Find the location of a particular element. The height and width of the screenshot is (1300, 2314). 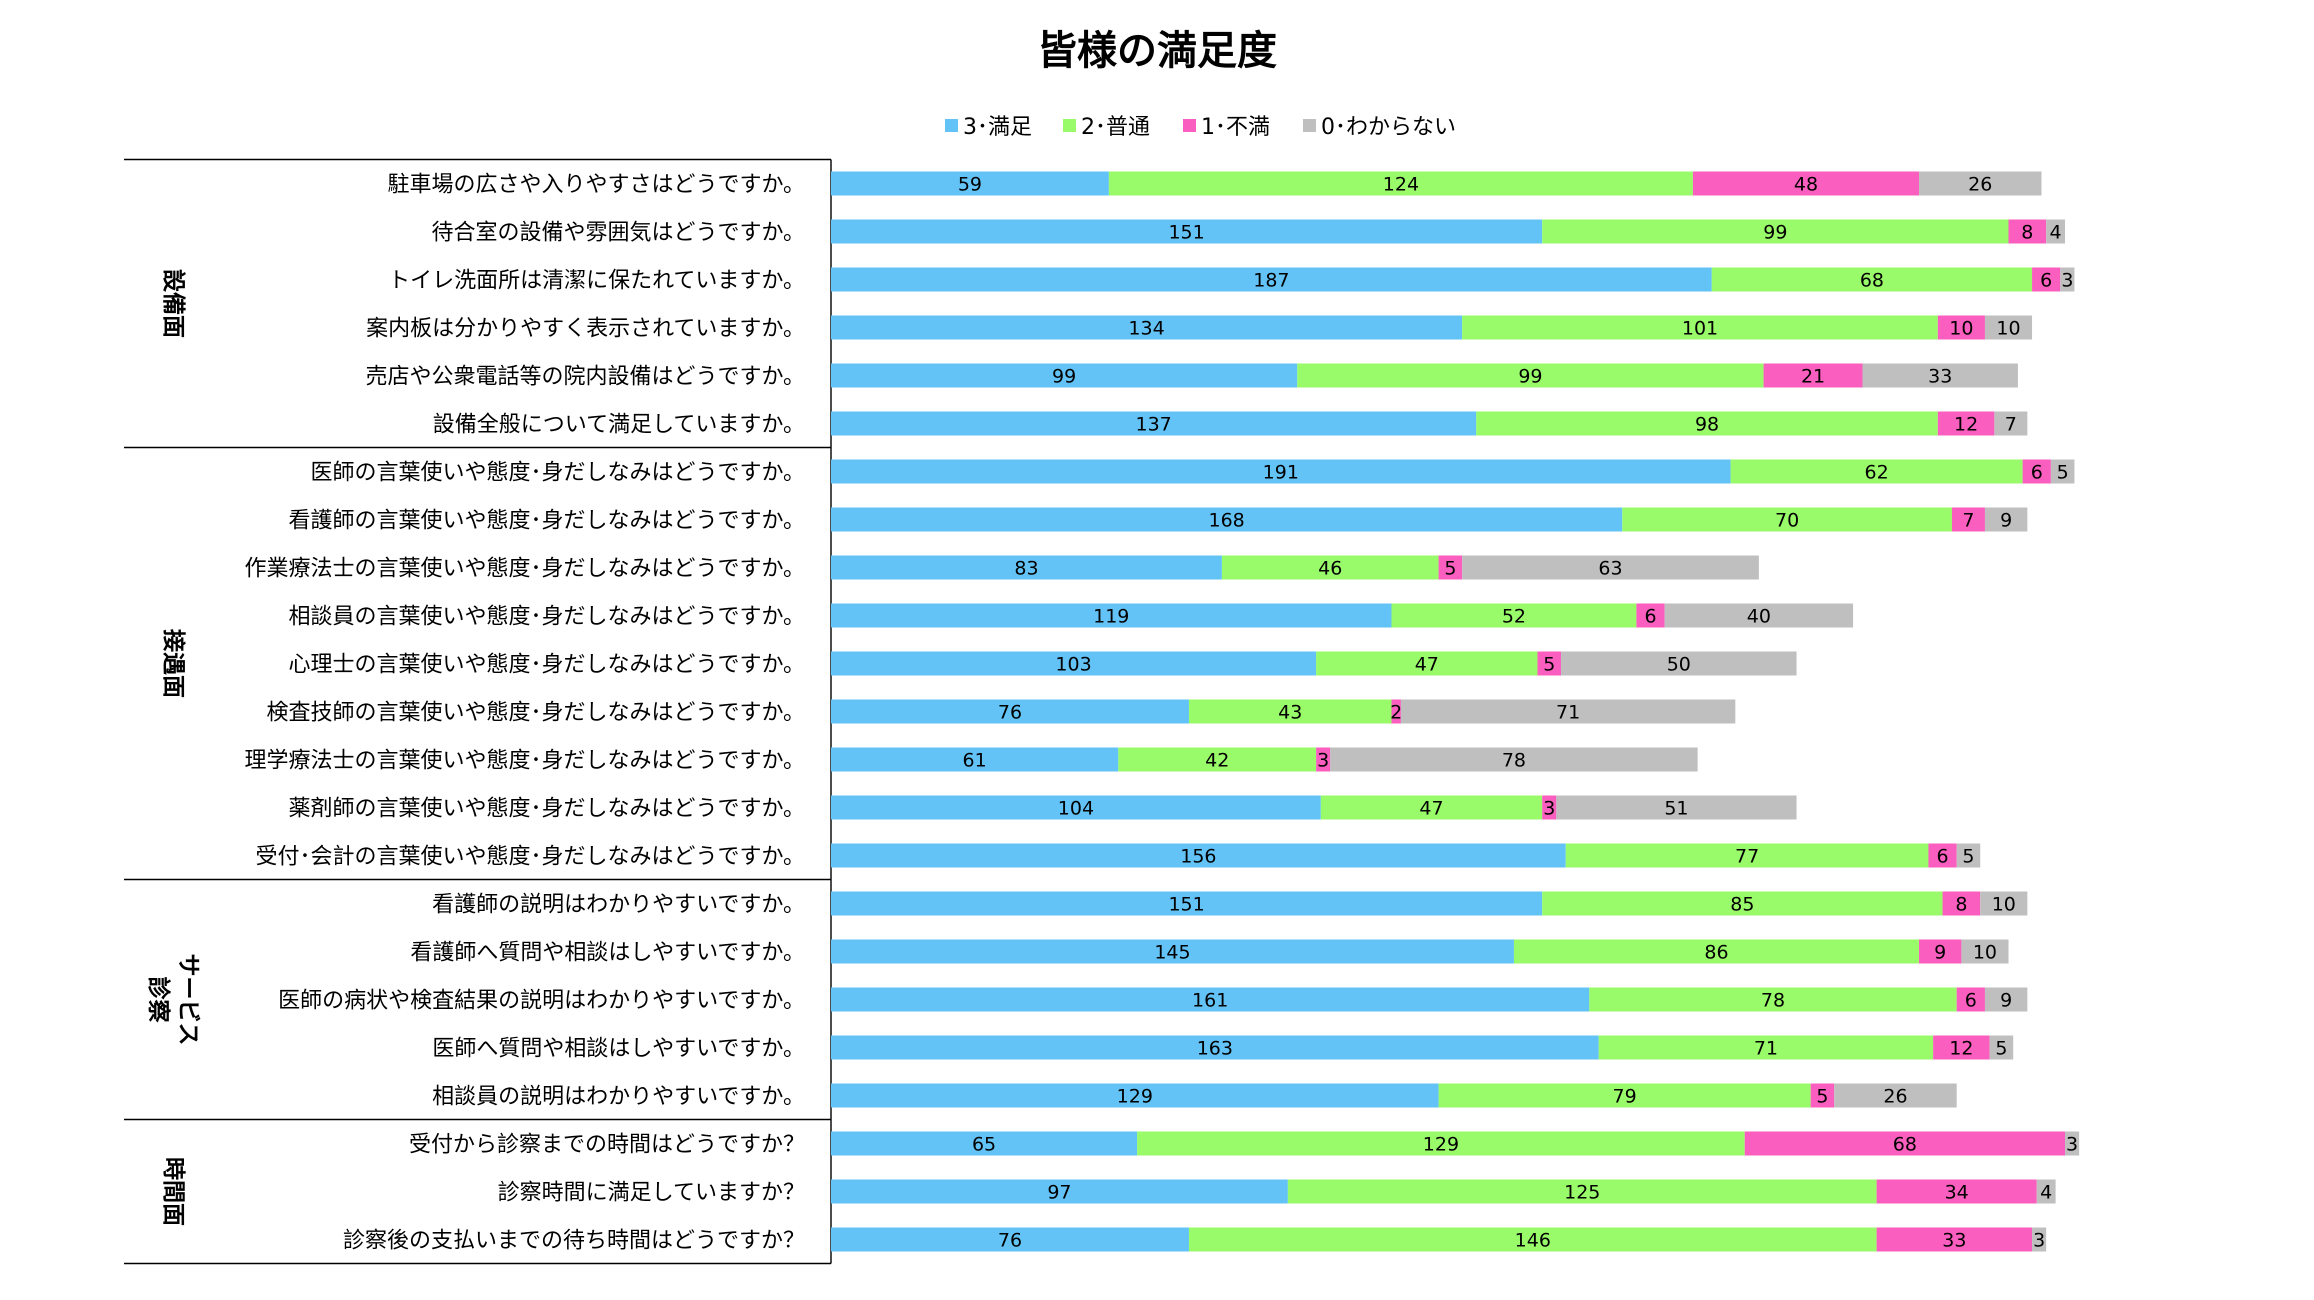

value-label-0-21: 4 is located at coordinates (2046, 1193).